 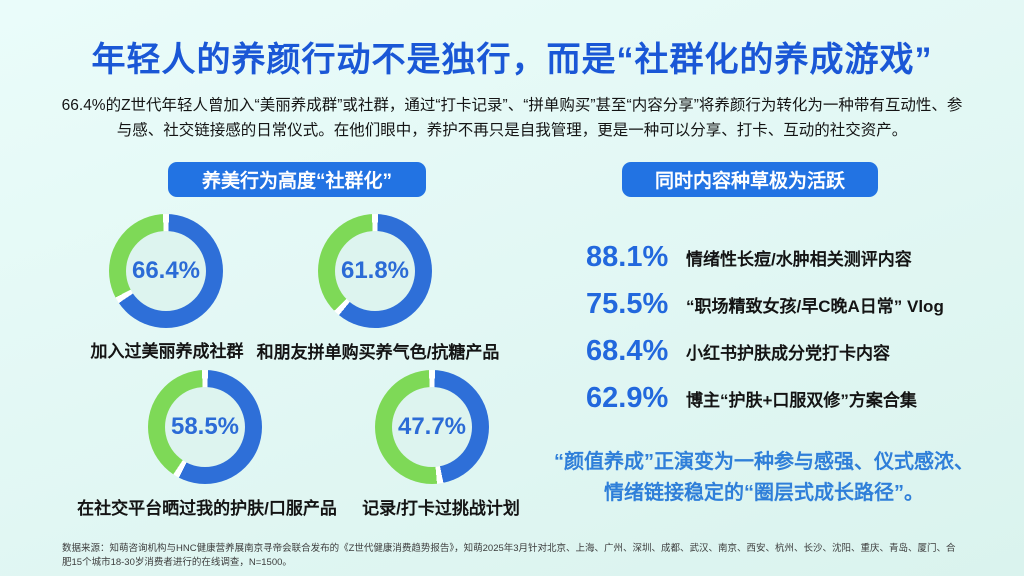 What do you see at coordinates (627, 257) in the screenshot?
I see `stat-value: 88.1%` at bounding box center [627, 257].